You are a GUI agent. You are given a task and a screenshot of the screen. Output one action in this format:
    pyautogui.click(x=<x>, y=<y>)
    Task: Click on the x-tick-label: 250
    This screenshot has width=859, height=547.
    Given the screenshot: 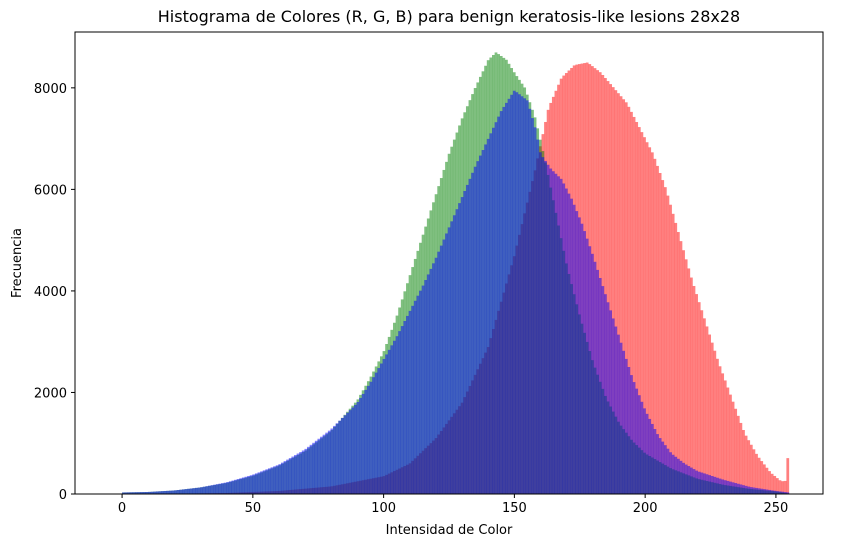 What is the action you would take?
    pyautogui.click(x=776, y=508)
    